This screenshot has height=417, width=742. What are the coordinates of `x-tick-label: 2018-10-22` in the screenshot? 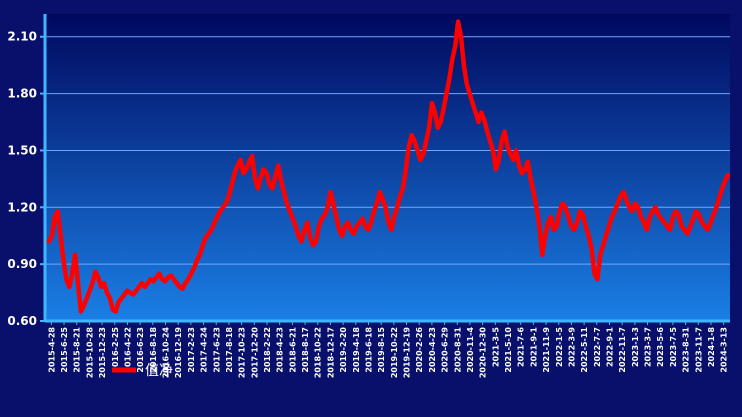 It's located at (318, 352).